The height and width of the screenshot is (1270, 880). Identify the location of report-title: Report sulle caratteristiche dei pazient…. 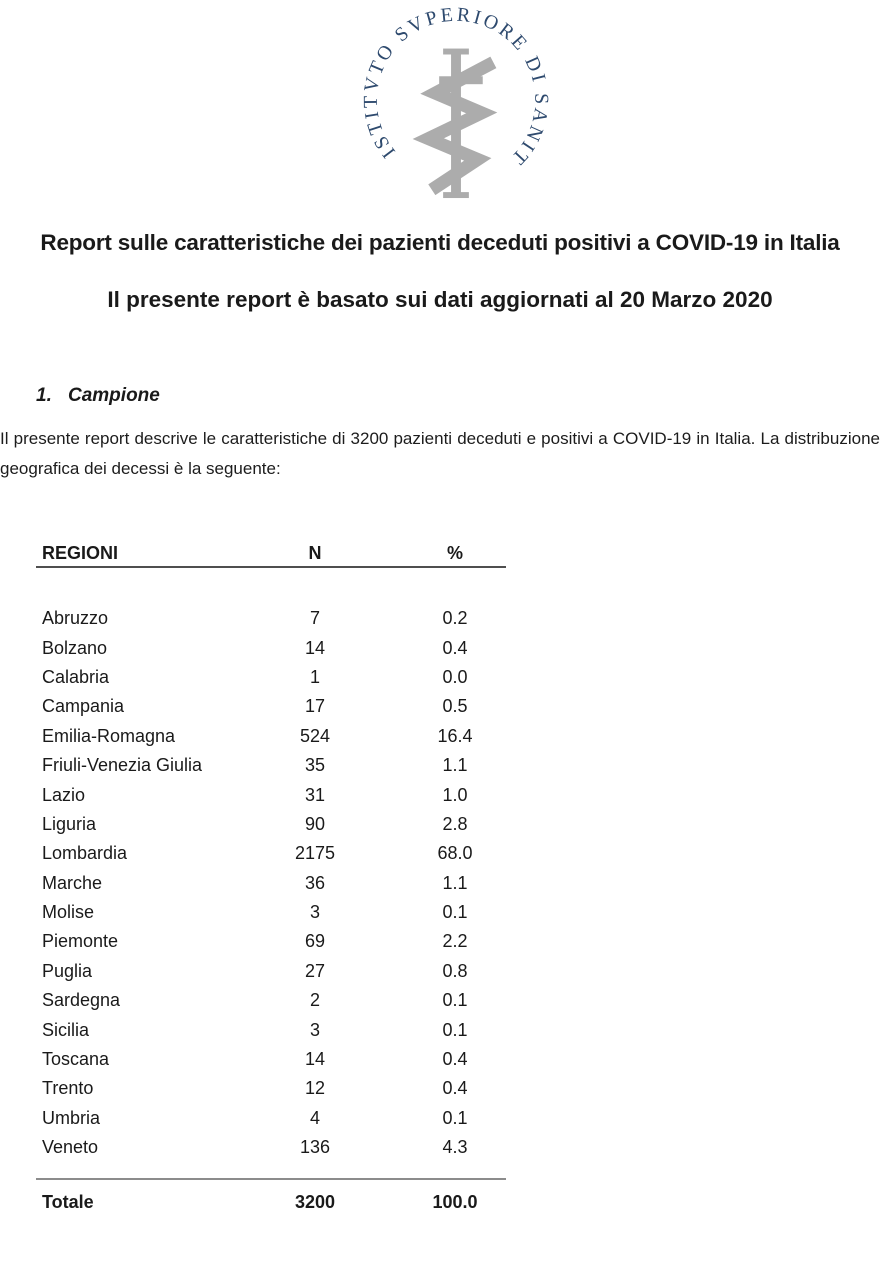
(440, 242).